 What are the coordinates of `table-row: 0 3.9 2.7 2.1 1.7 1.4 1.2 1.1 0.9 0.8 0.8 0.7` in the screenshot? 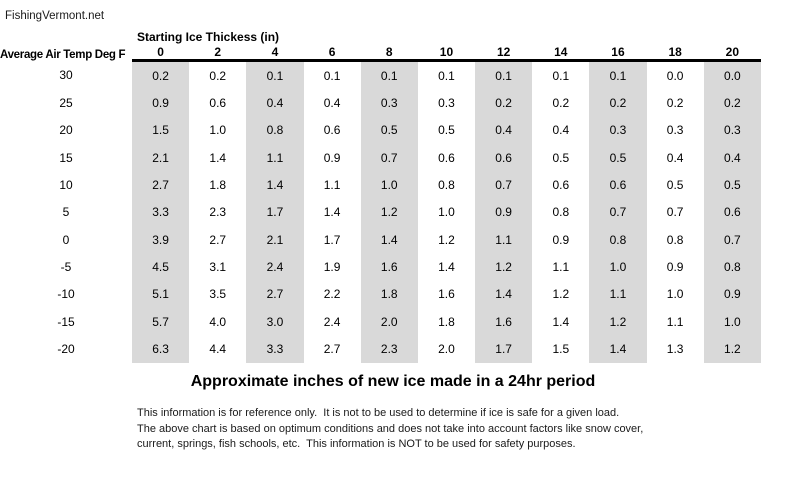 It's located at (380, 240).